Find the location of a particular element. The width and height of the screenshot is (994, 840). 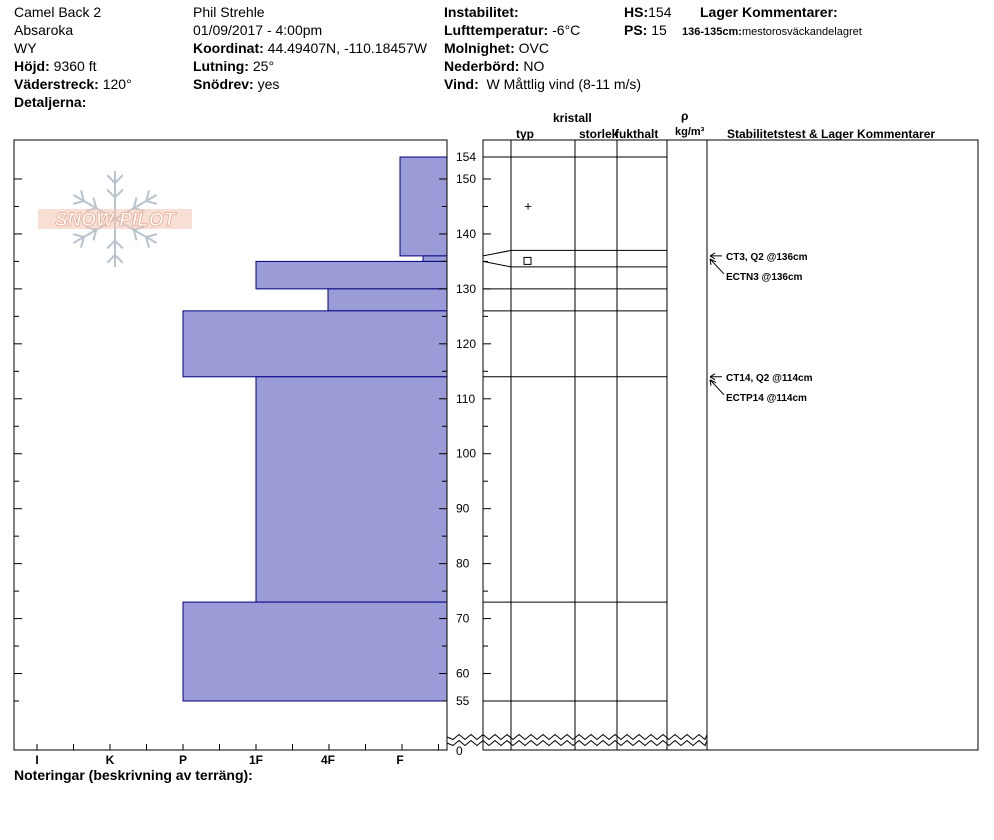

aspect: Väderstreck: 120° is located at coordinates (73, 84).